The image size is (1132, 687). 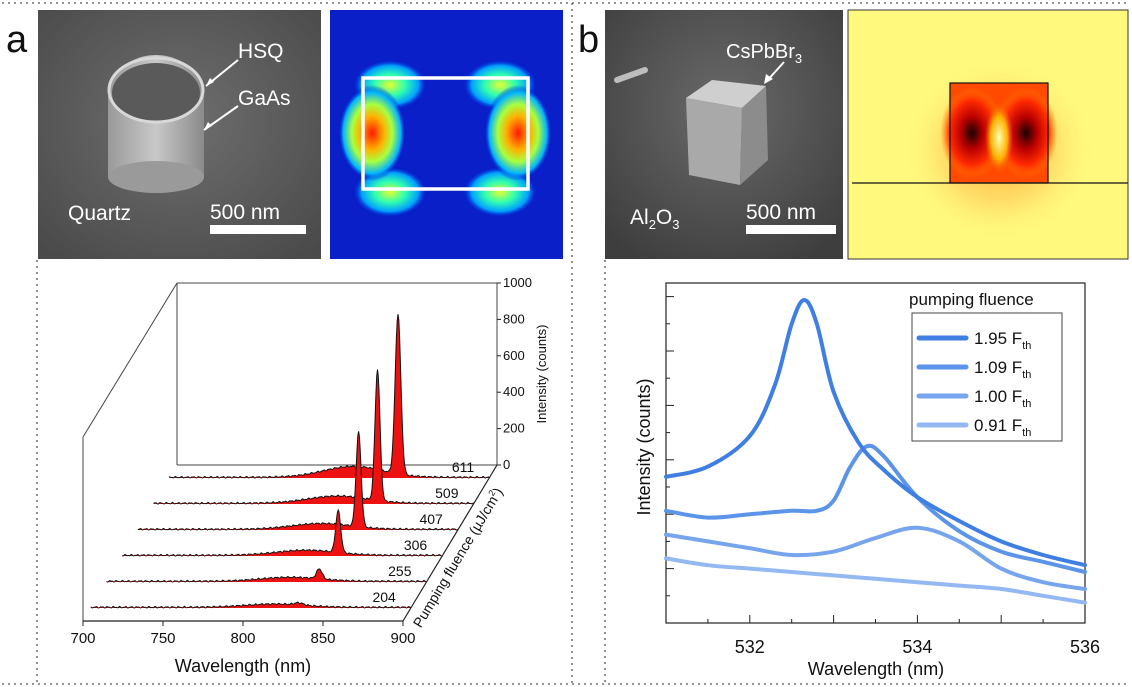 What do you see at coordinates (514, 391) in the screenshot?
I see `waterfall-y-tick-label-400: 400` at bounding box center [514, 391].